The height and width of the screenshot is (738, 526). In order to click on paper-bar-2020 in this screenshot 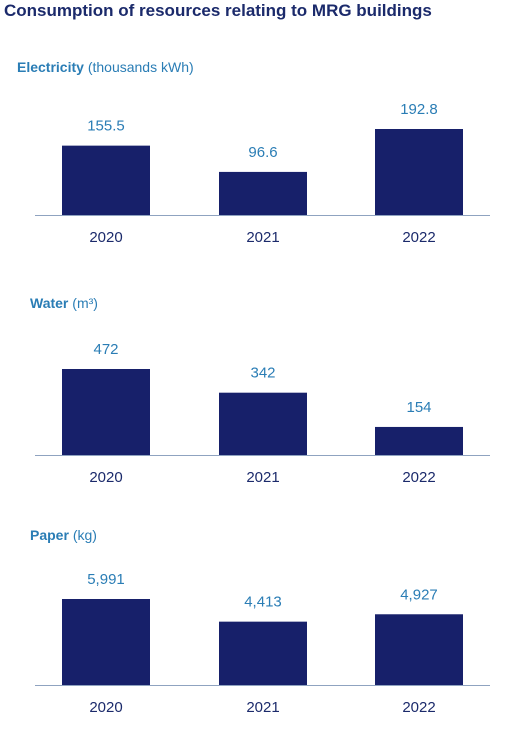, I will do `click(106, 642)`.